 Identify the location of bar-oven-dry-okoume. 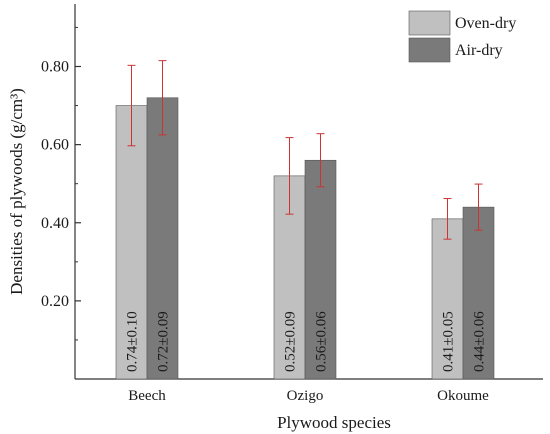
(447, 299).